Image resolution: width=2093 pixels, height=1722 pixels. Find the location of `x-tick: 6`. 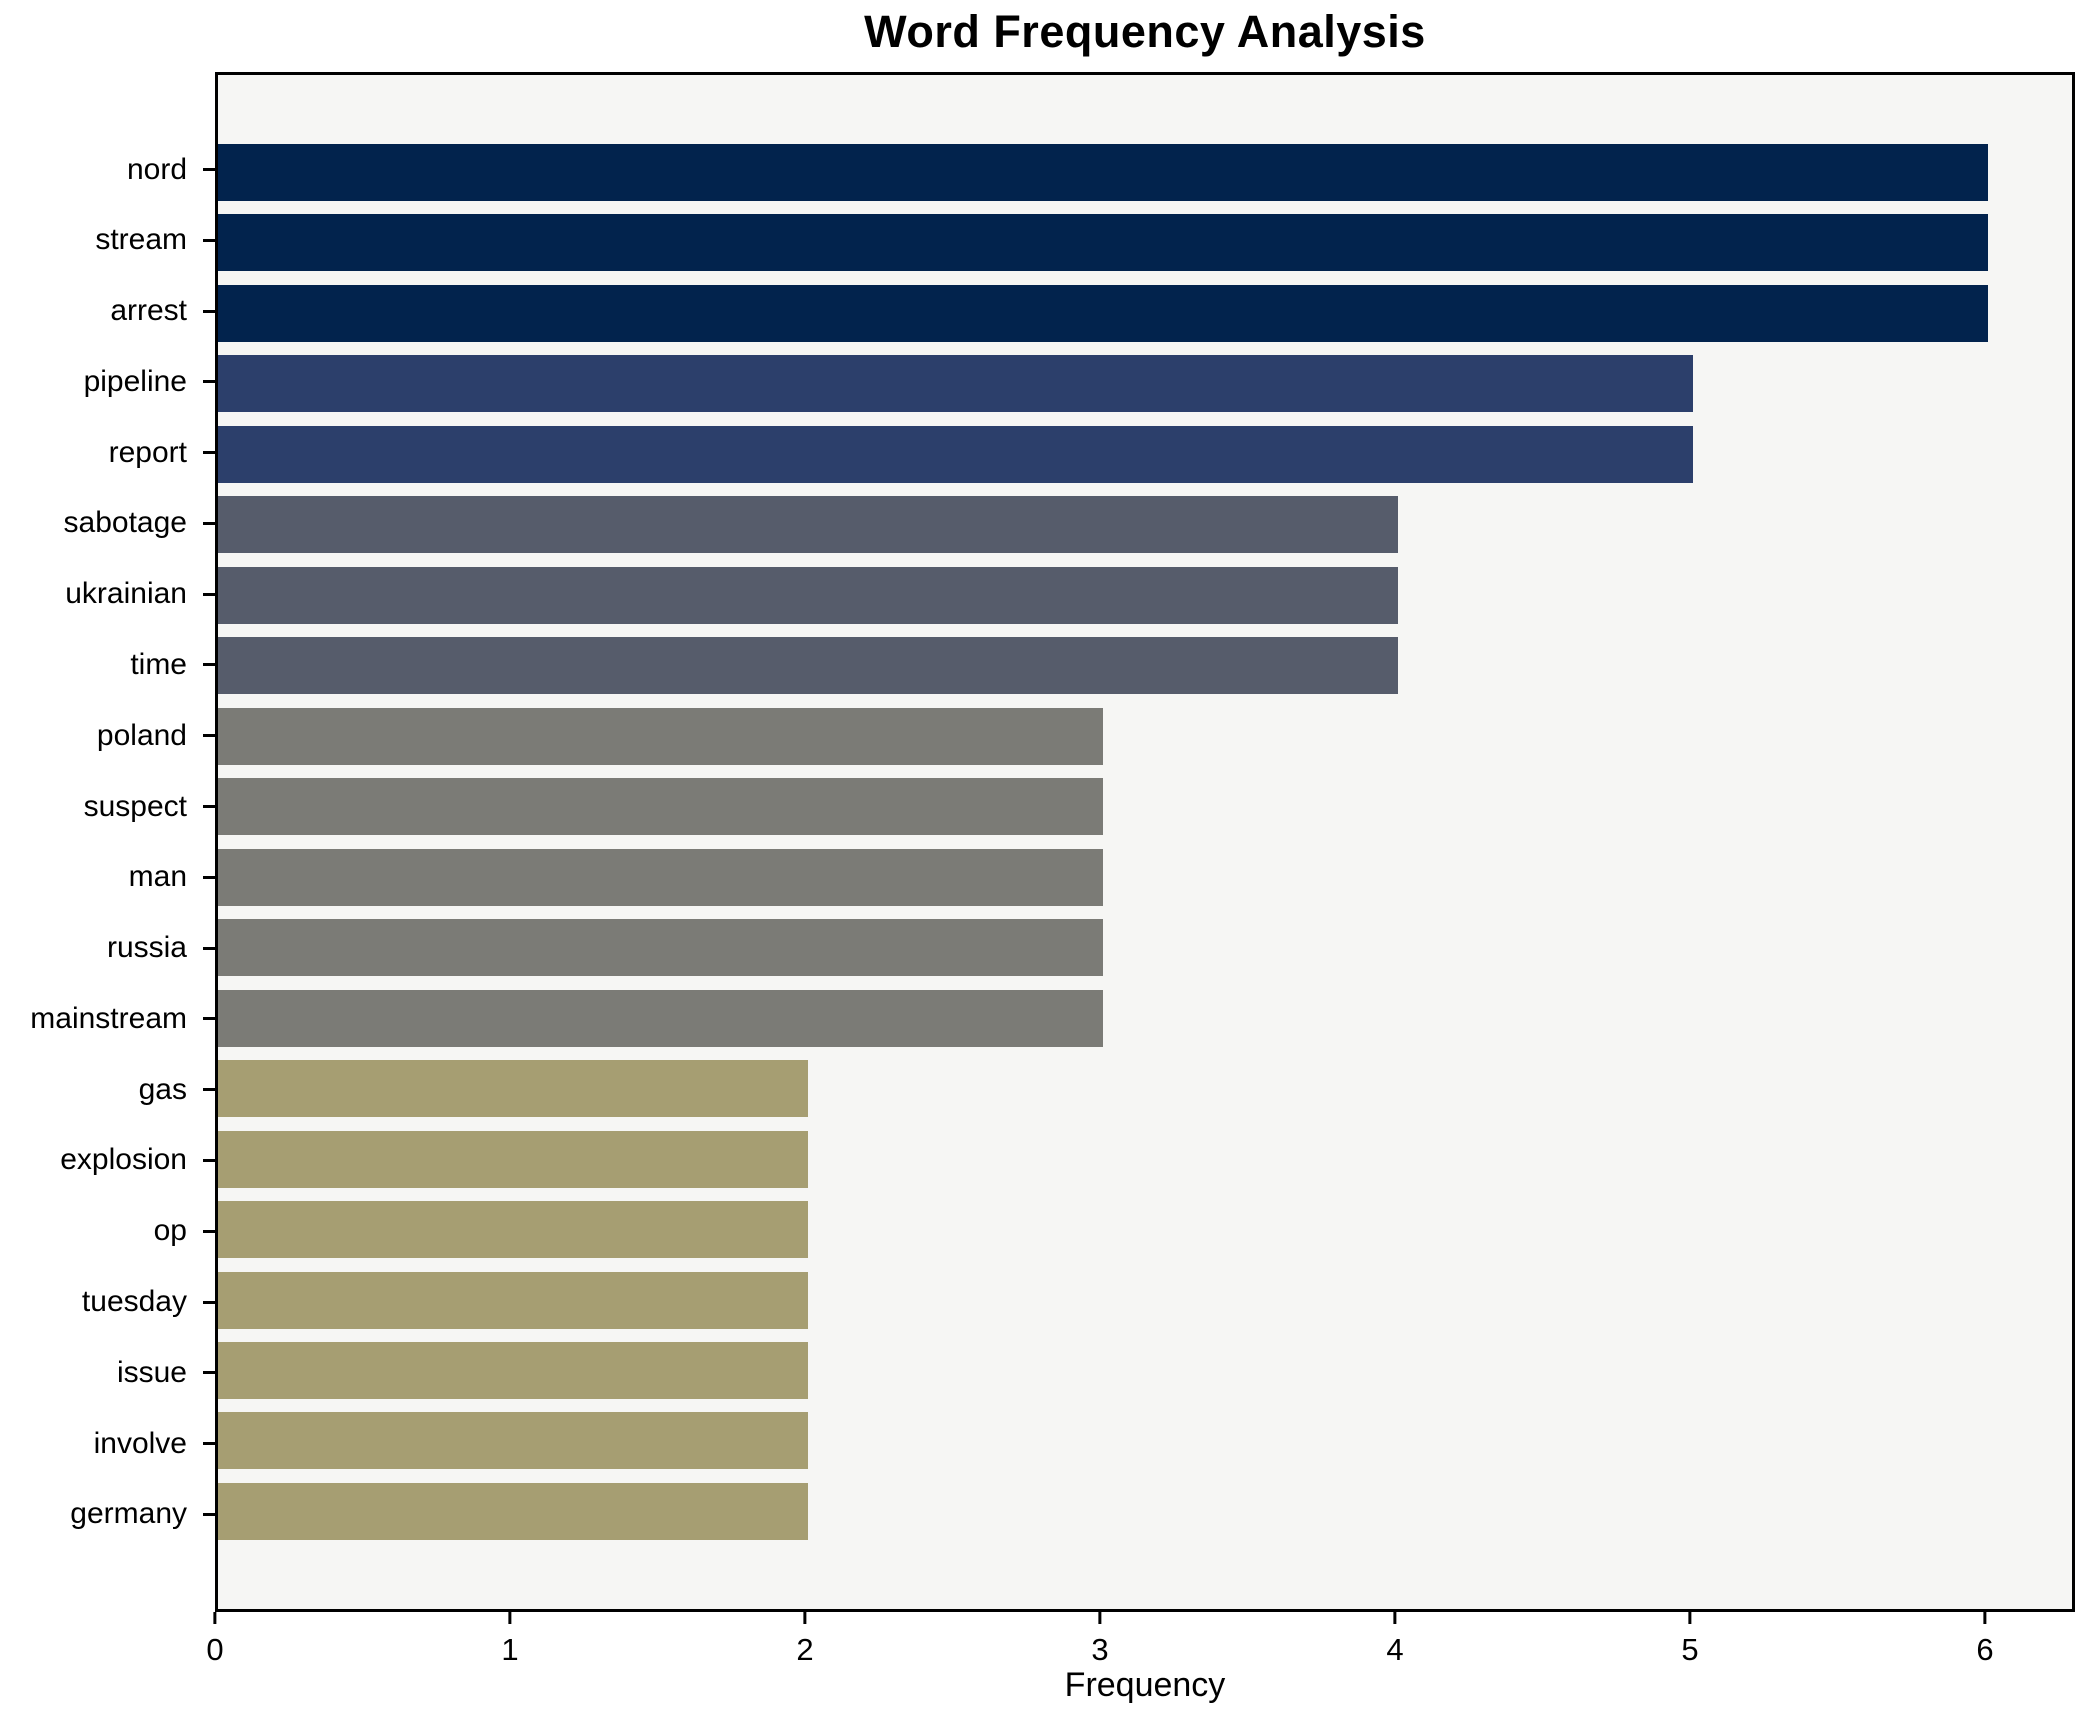

x-tick: 6 is located at coordinates (1985, 1640).